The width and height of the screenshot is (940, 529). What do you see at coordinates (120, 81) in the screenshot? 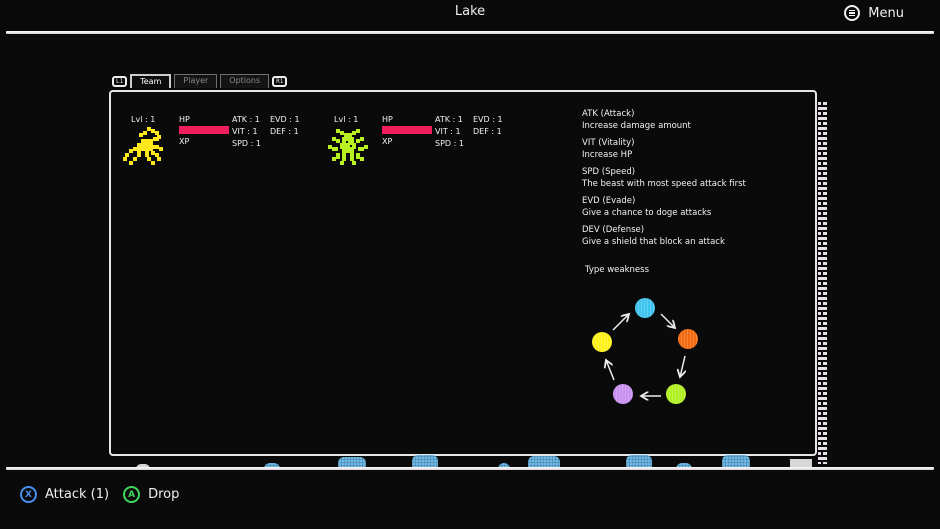
I see `l1-shoulder-icon: L1` at bounding box center [120, 81].